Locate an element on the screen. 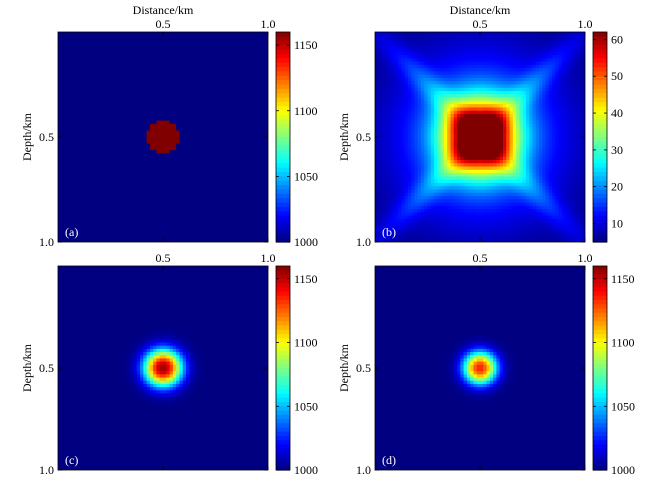  colorbar-segment is located at coordinates (283, 74).